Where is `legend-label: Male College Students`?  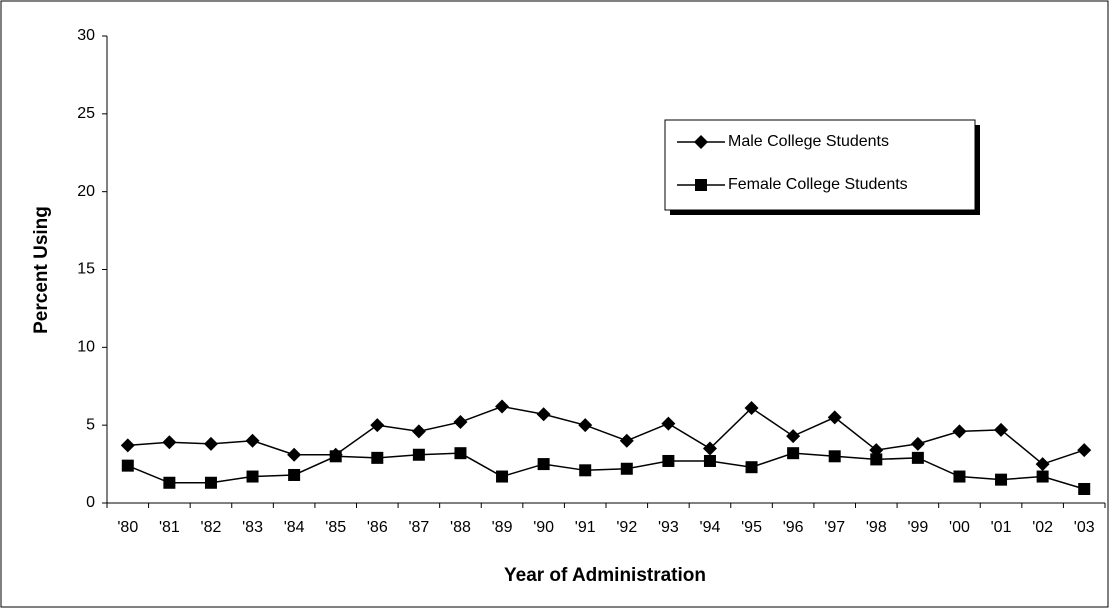 legend-label: Male College Students is located at coordinates (808, 141).